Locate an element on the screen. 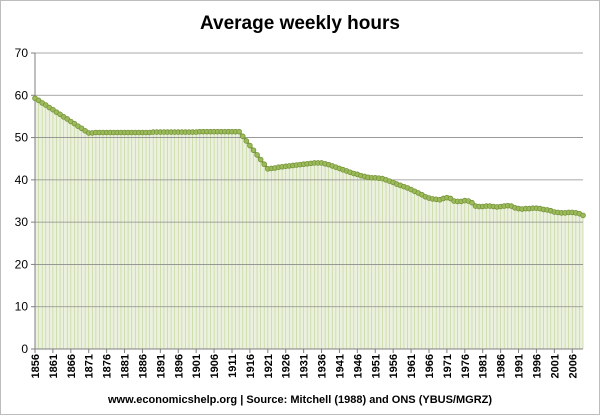 Image resolution: width=600 pixels, height=415 pixels. y-tick-label: 0 is located at coordinates (24, 349).